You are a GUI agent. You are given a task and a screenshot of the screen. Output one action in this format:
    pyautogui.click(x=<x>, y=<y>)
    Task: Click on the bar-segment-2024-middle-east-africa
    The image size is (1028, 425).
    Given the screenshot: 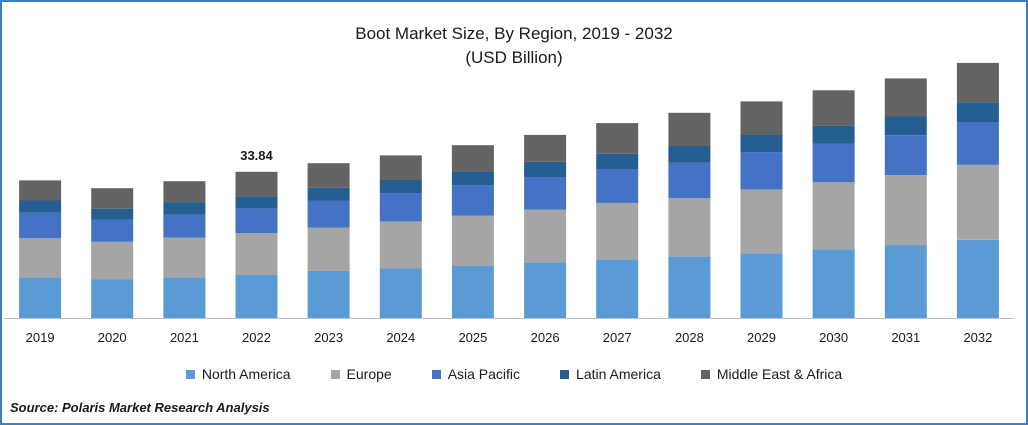 What is the action you would take?
    pyautogui.click(x=400, y=167)
    